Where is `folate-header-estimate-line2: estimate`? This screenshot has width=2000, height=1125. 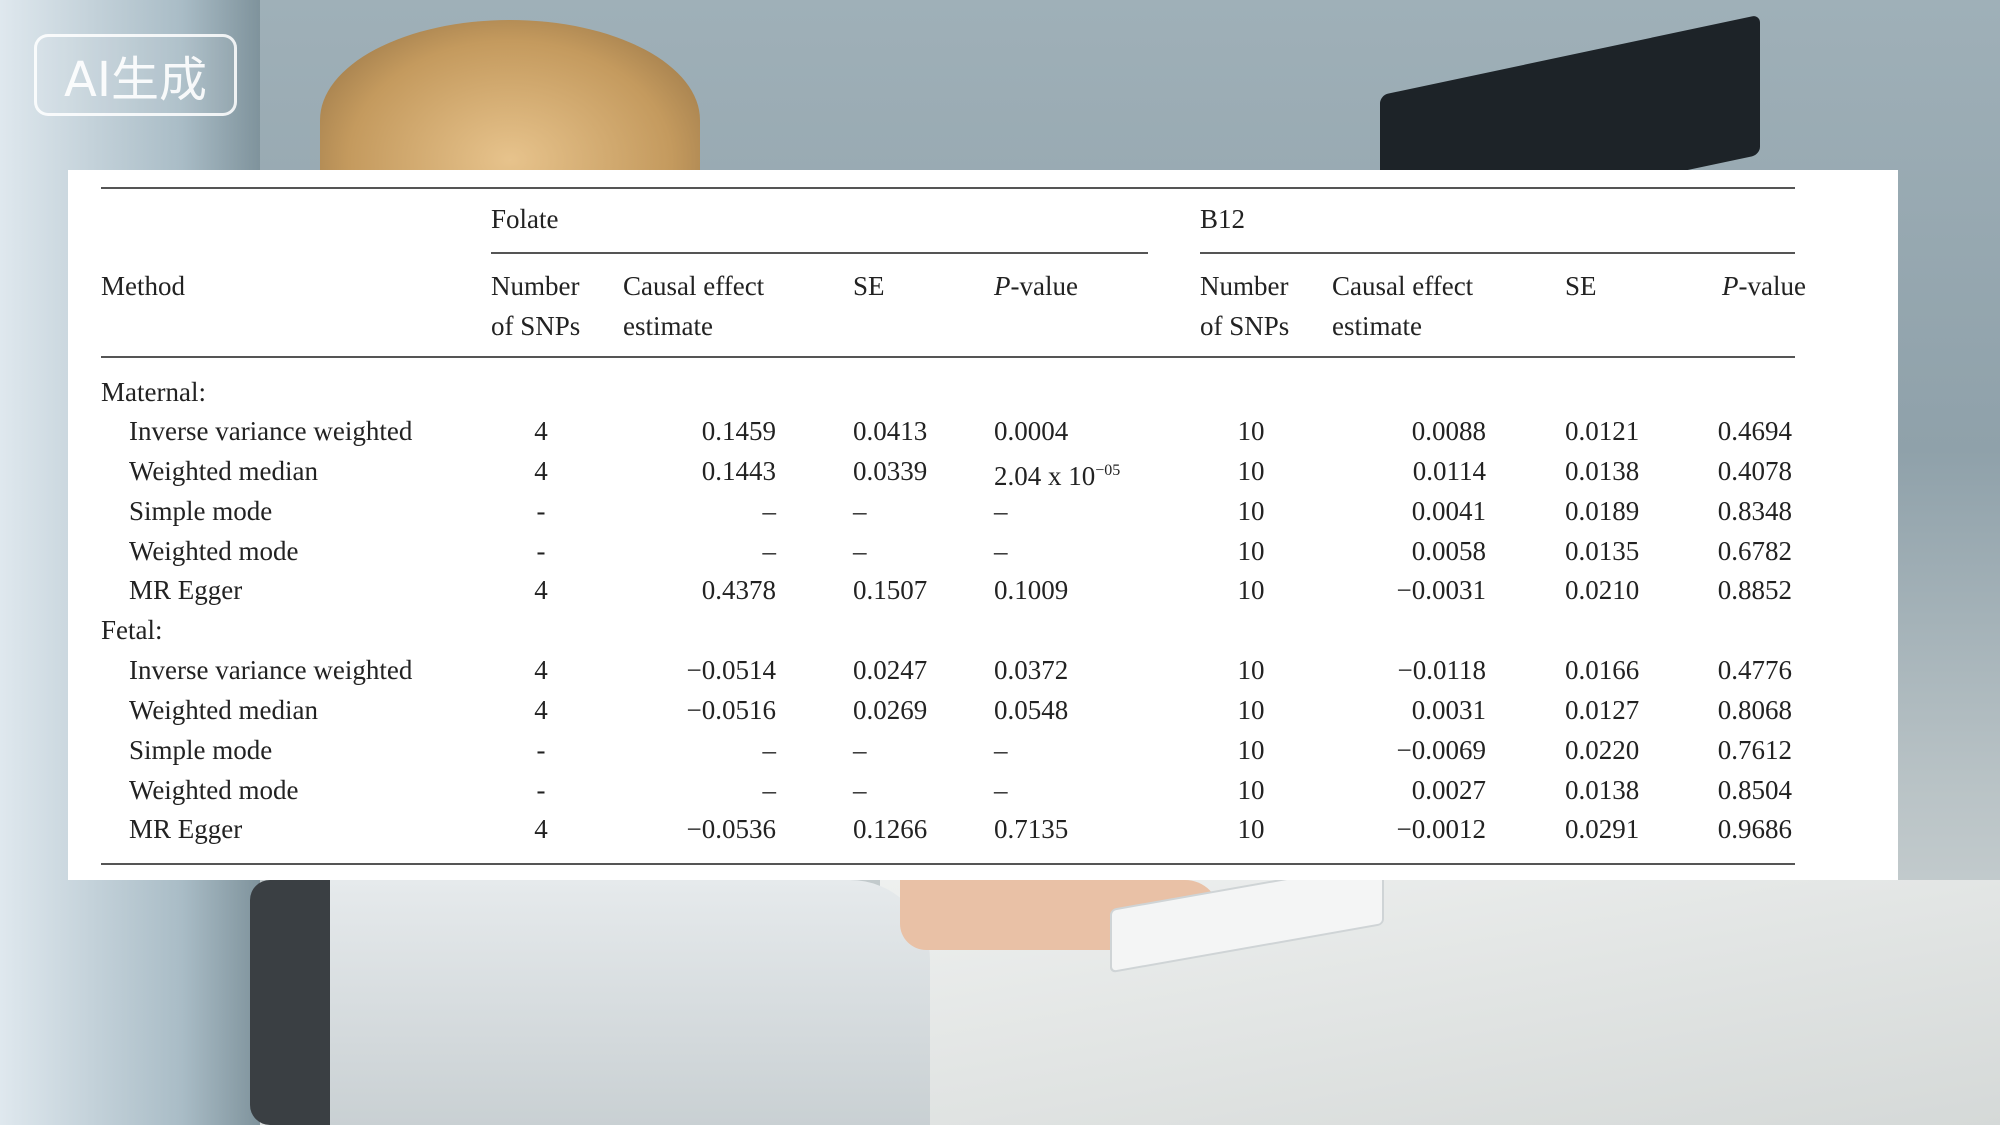
folate-header-estimate-line2: estimate is located at coordinates (668, 326).